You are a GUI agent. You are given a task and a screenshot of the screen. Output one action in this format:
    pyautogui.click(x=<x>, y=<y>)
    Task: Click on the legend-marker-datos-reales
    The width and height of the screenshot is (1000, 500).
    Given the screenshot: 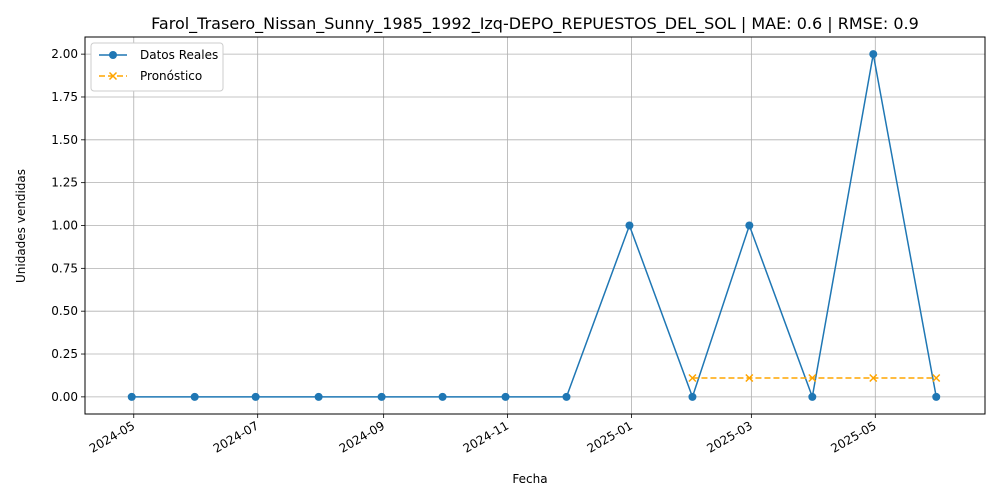 What is the action you would take?
    pyautogui.click(x=113, y=55)
    